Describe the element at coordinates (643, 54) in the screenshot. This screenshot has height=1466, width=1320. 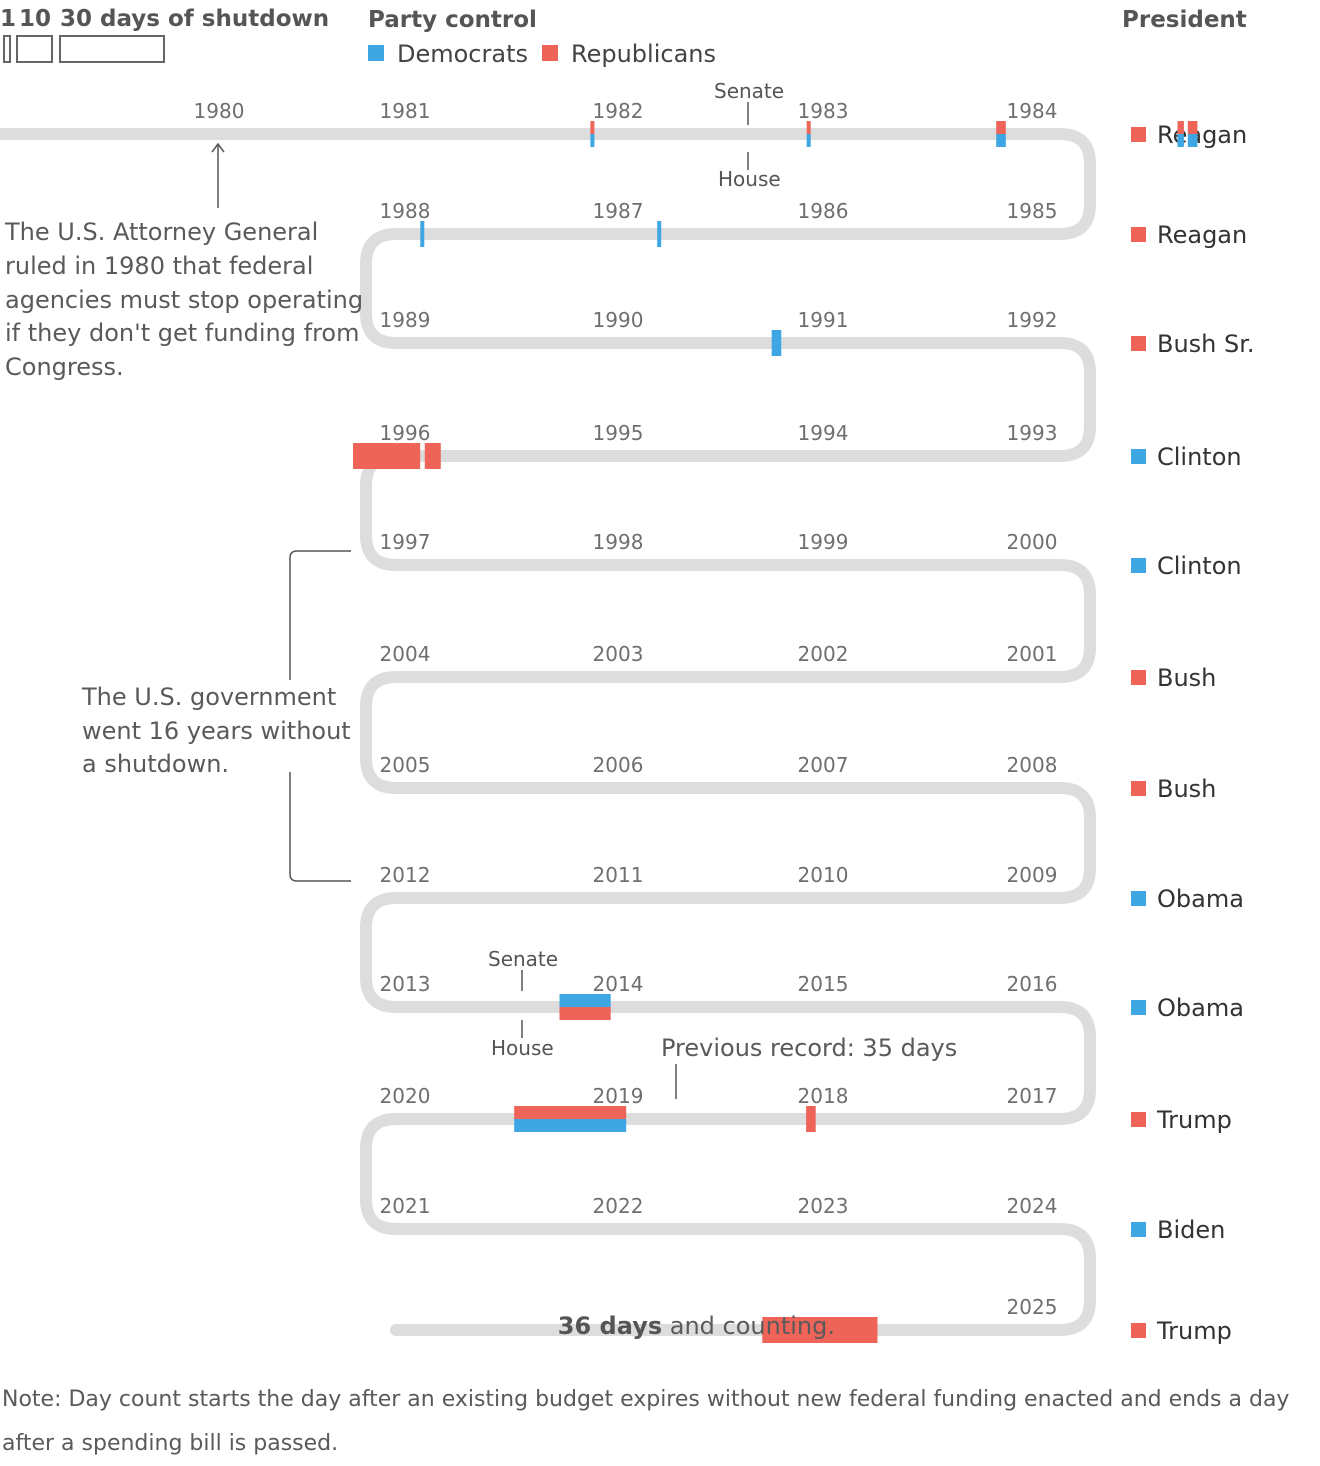
I see `republicans-label: Republicans` at that location.